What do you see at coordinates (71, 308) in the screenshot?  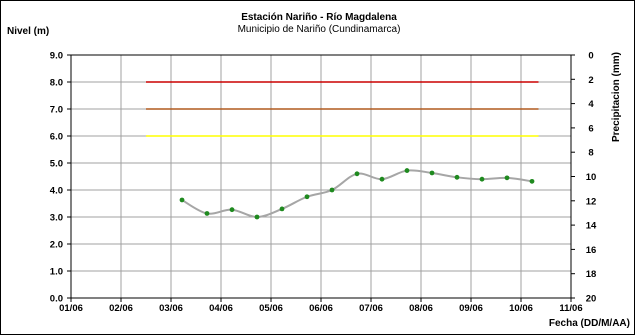 I see `x-tick-label: 01/06` at bounding box center [71, 308].